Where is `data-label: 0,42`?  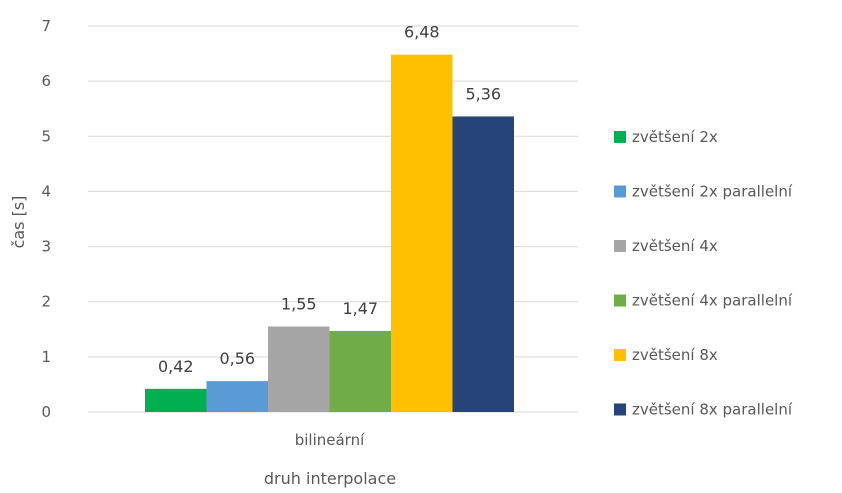 data-label: 0,42 is located at coordinates (176, 366).